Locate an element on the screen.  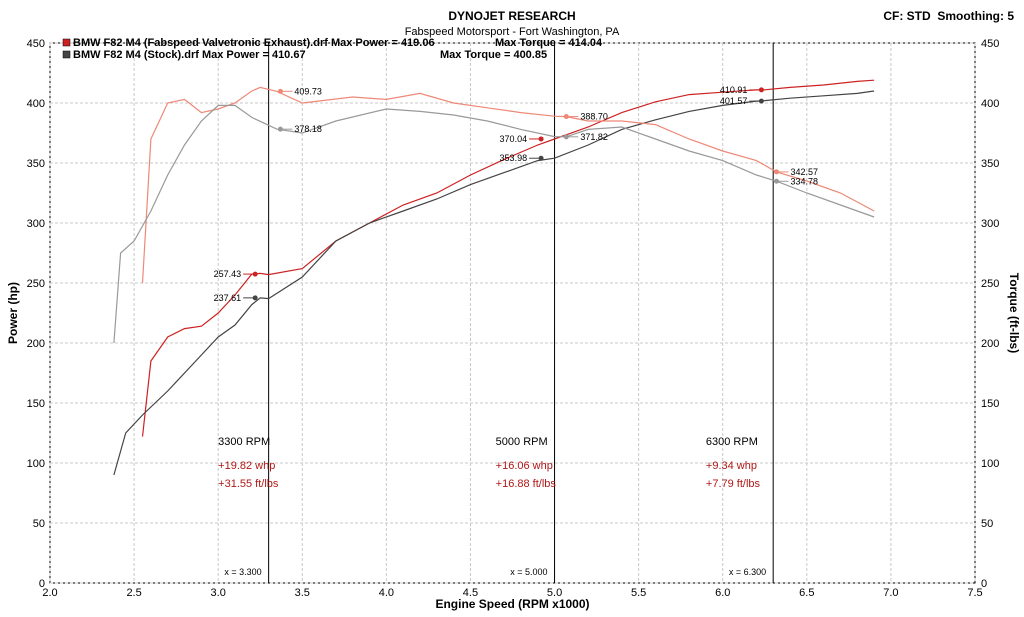
data-point-label: 370.04 is located at coordinates (514, 139).